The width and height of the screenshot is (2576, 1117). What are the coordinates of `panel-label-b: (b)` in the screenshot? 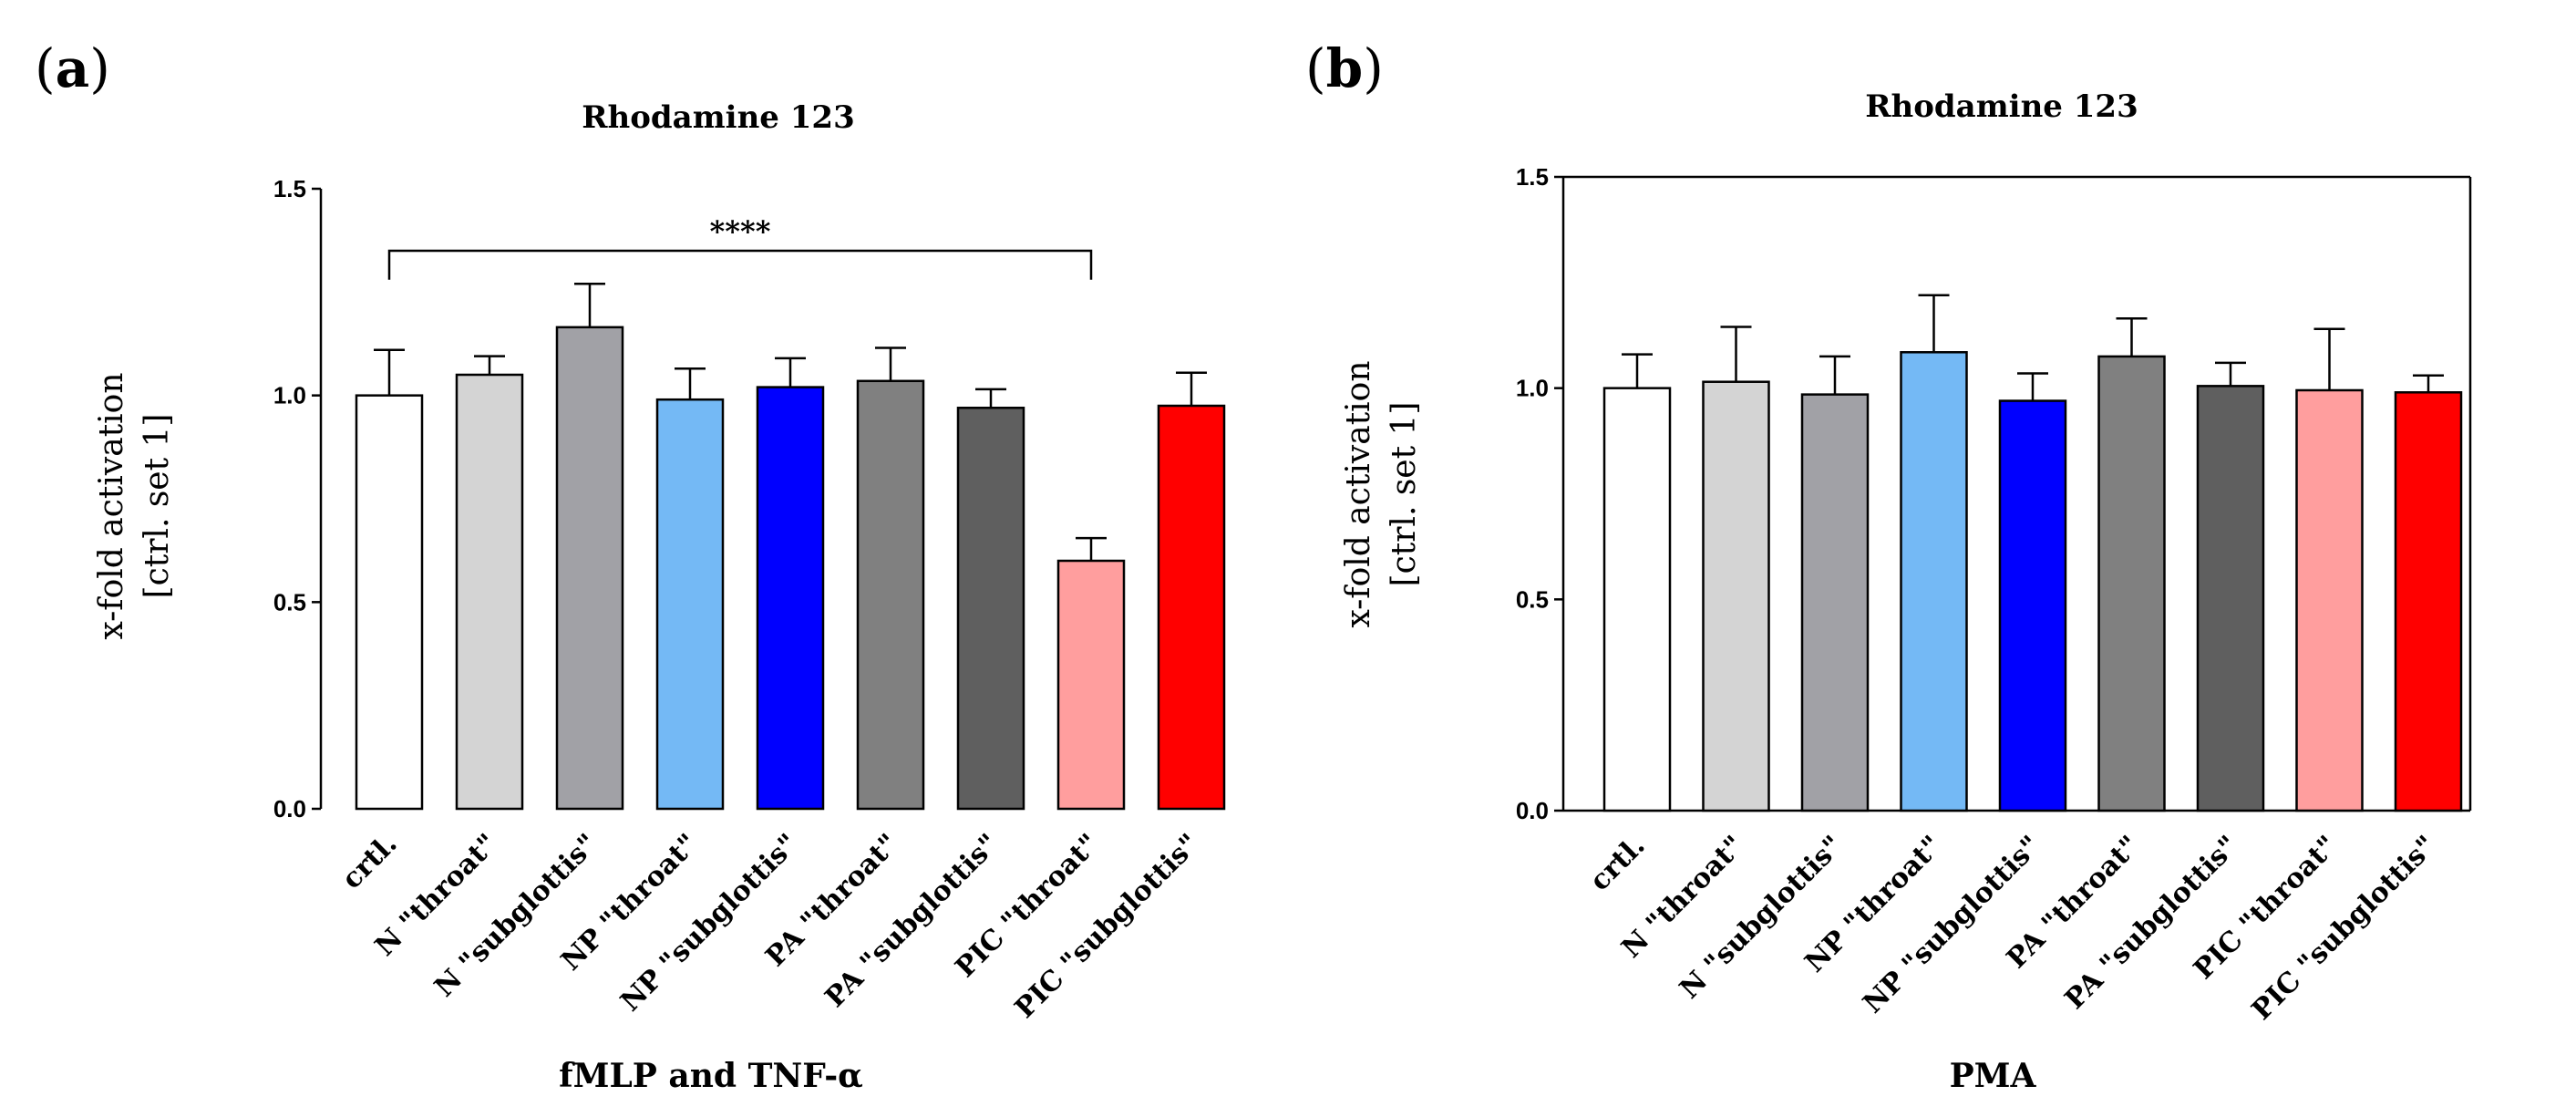 It's located at (1344, 68).